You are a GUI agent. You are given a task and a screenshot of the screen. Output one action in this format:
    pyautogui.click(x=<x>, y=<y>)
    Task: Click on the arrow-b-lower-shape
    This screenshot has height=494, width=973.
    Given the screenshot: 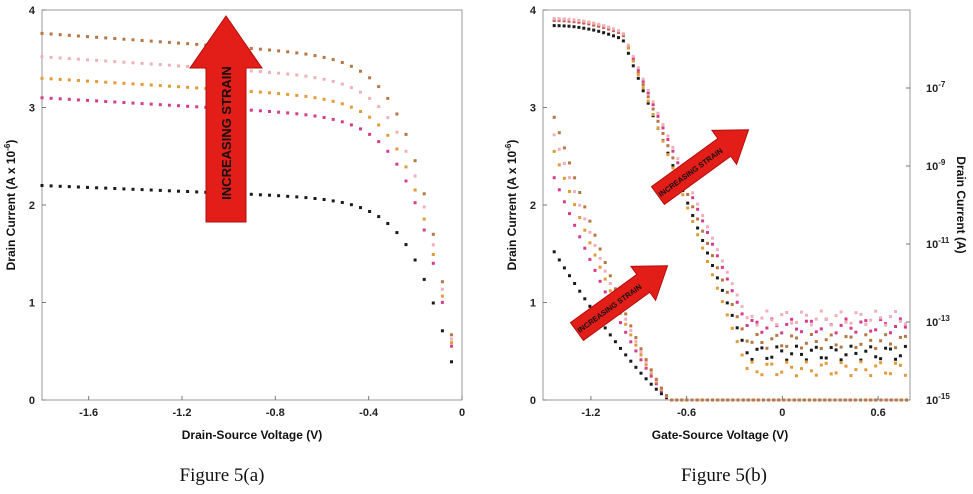 What is the action you would take?
    pyautogui.click(x=619, y=303)
    